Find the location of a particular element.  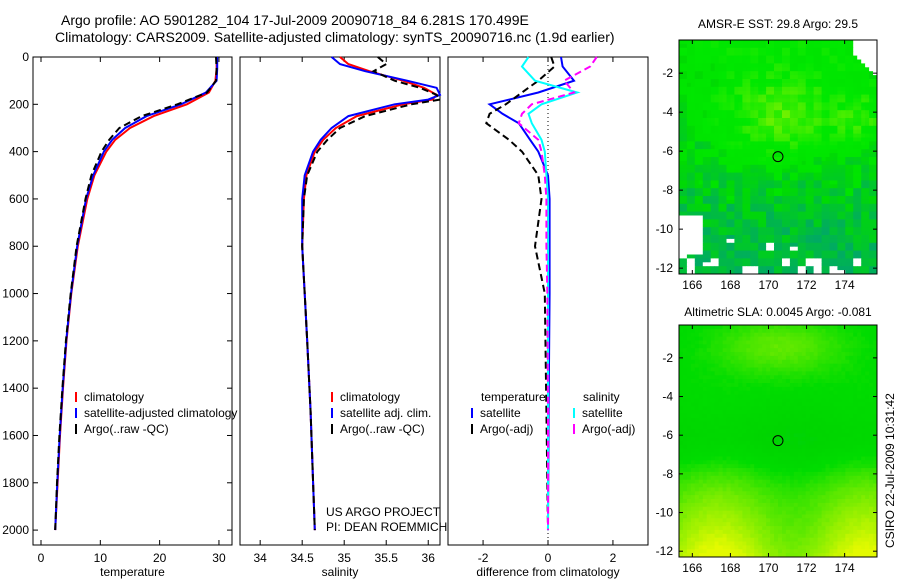

x-tick-label: 35 is located at coordinates (345, 558).